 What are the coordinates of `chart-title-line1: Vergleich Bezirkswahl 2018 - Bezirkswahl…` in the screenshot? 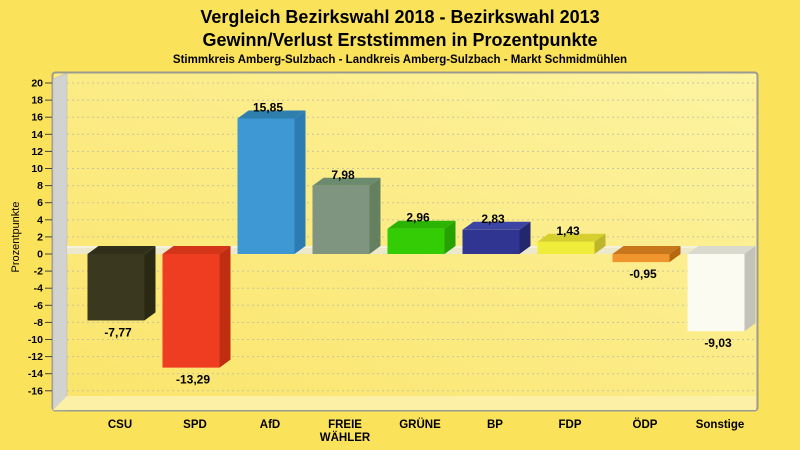 It's located at (400, 17).